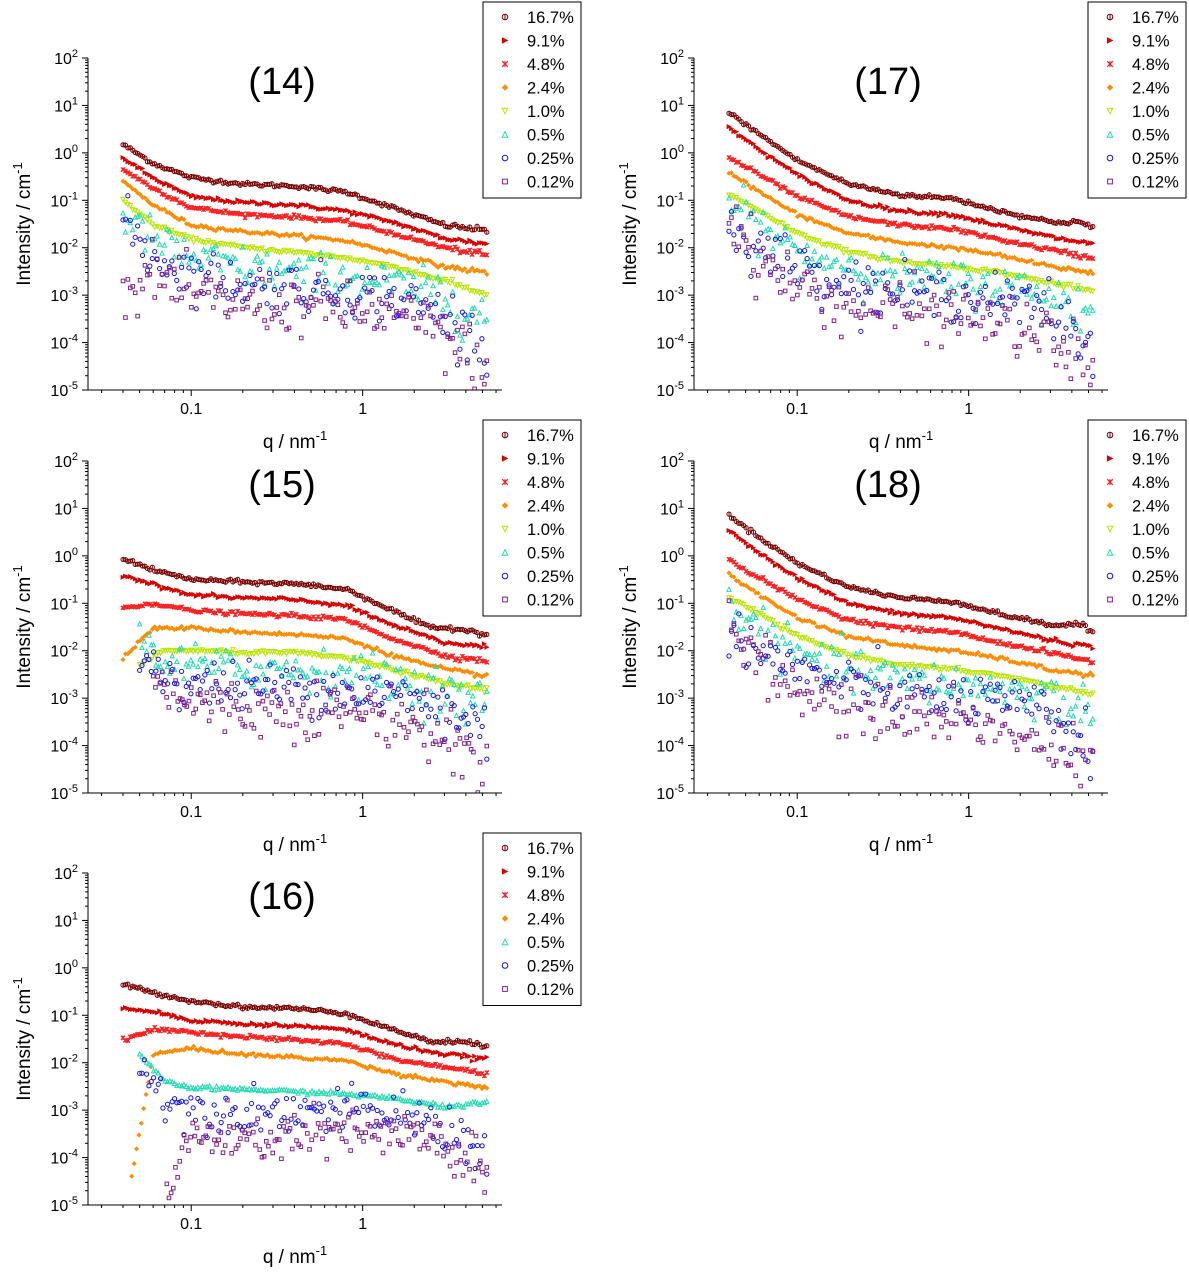 This screenshot has width=1189, height=1280. Describe the element at coordinates (304, 313) in the screenshot. I see `series-0.12%` at that location.